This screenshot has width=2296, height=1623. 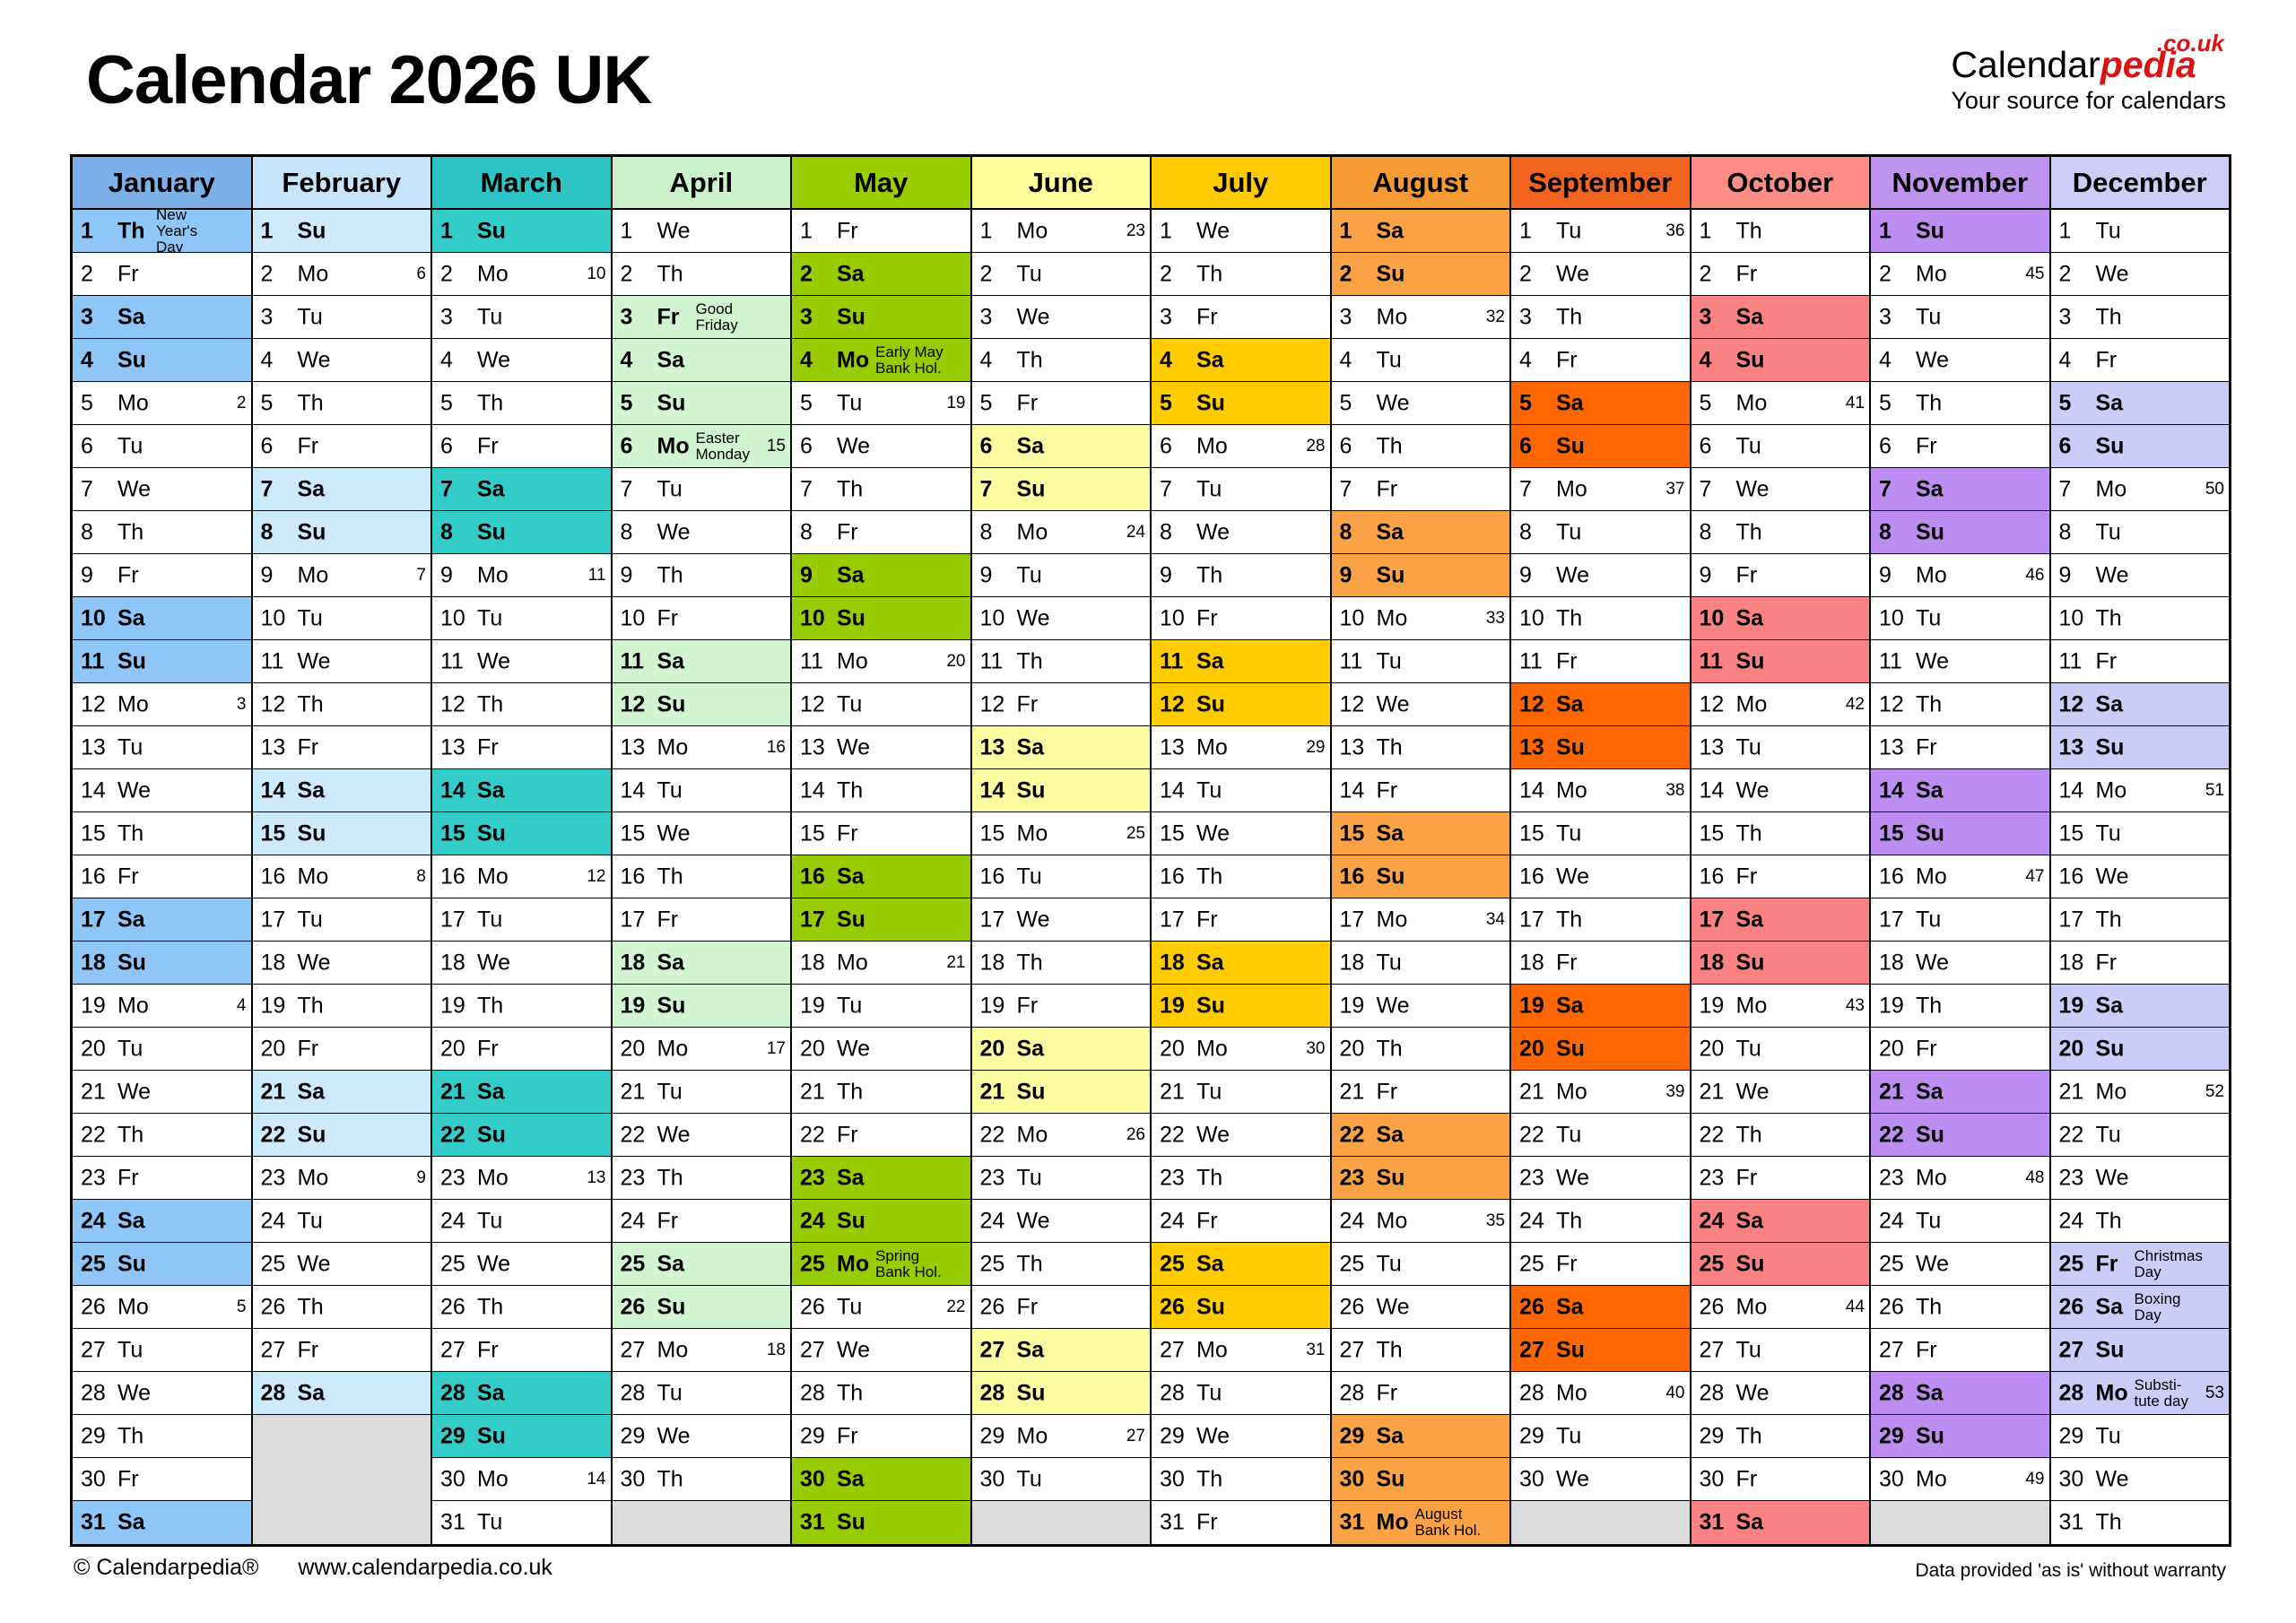 What do you see at coordinates (1675, 1091) in the screenshot?
I see `week-number: 39` at bounding box center [1675, 1091].